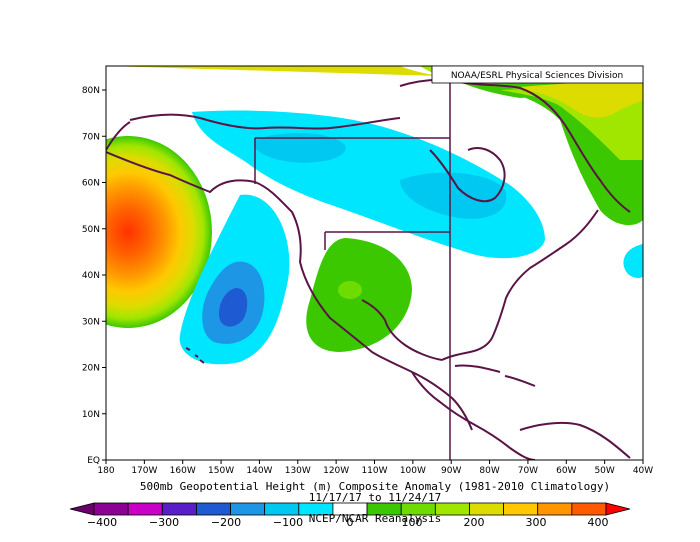 Image resolution: width=700 pixels, height=542 pixels. Describe the element at coordinates (91, 230) in the screenshot. I see `lat-tick-label: 50N` at that location.